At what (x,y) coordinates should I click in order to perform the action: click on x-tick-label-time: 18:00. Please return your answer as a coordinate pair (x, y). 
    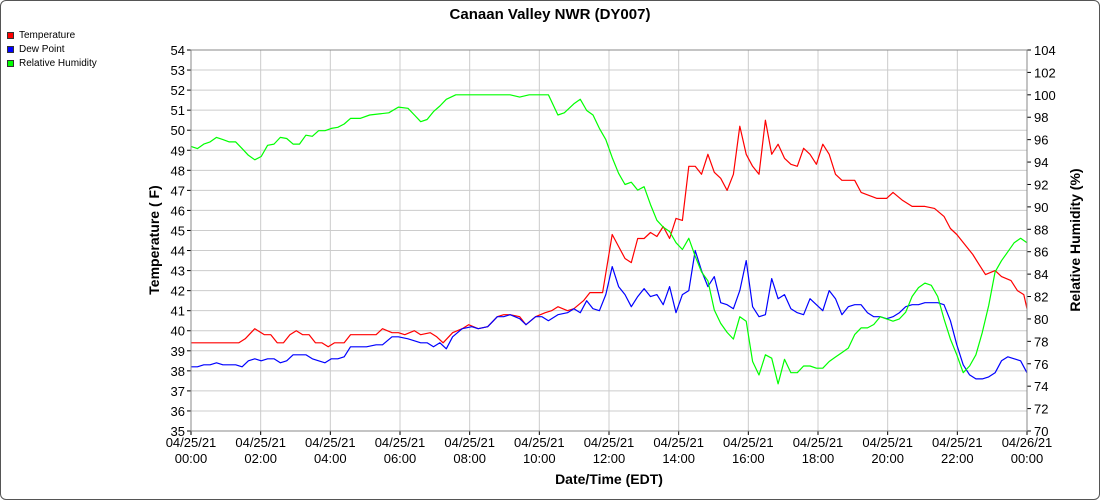
    Looking at the image, I should click on (818, 458).